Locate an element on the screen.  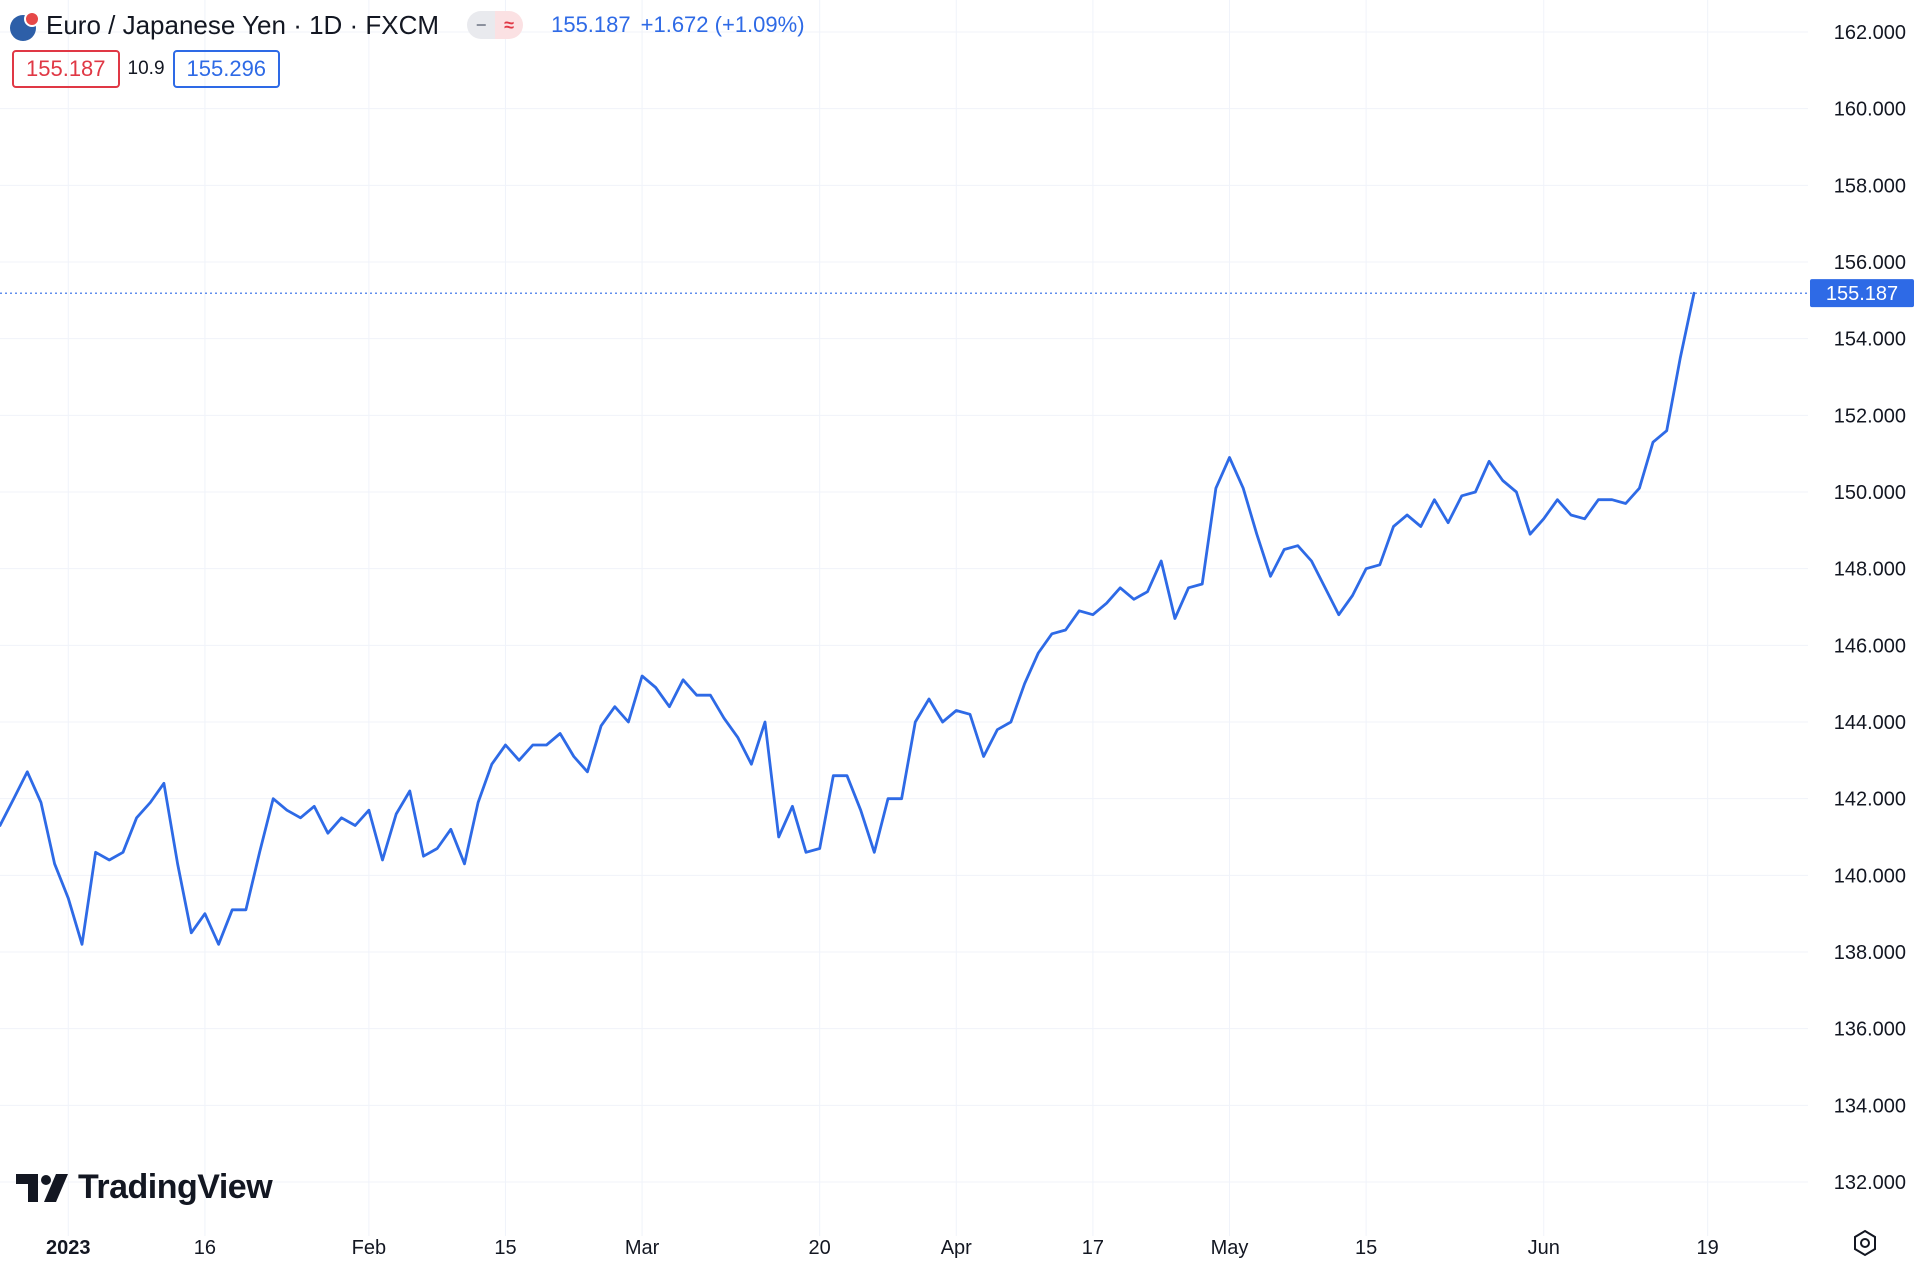
tradingview-logo-icon is located at coordinates (42, 1187).